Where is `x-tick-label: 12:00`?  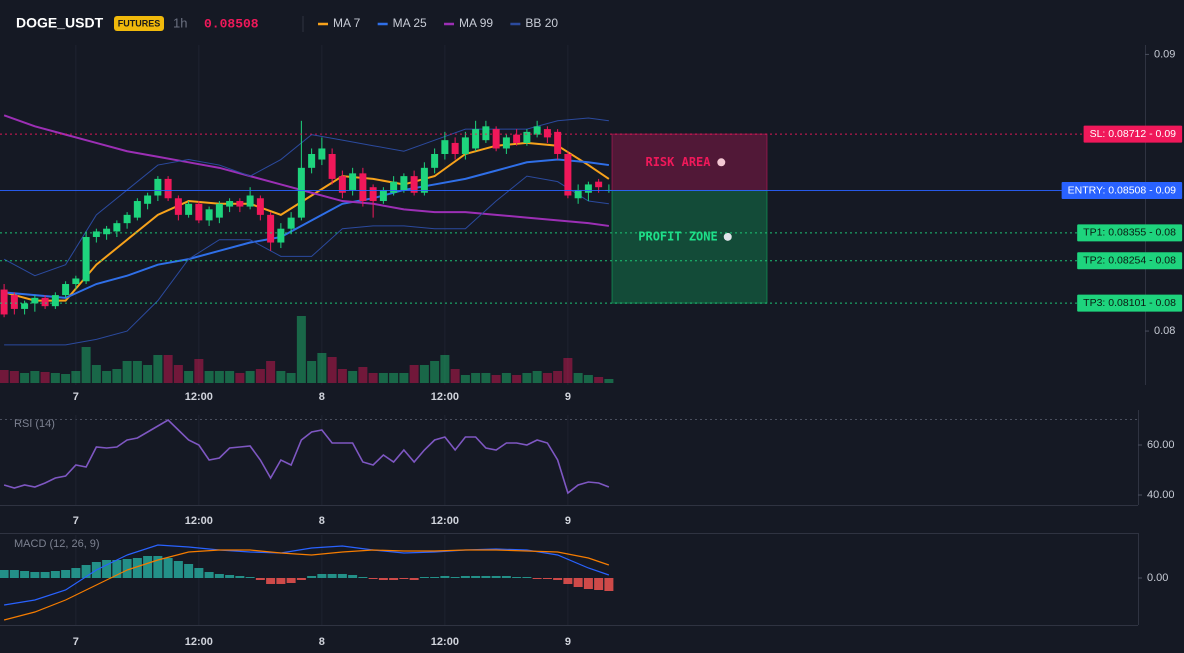 x-tick-label: 12:00 is located at coordinates (445, 521).